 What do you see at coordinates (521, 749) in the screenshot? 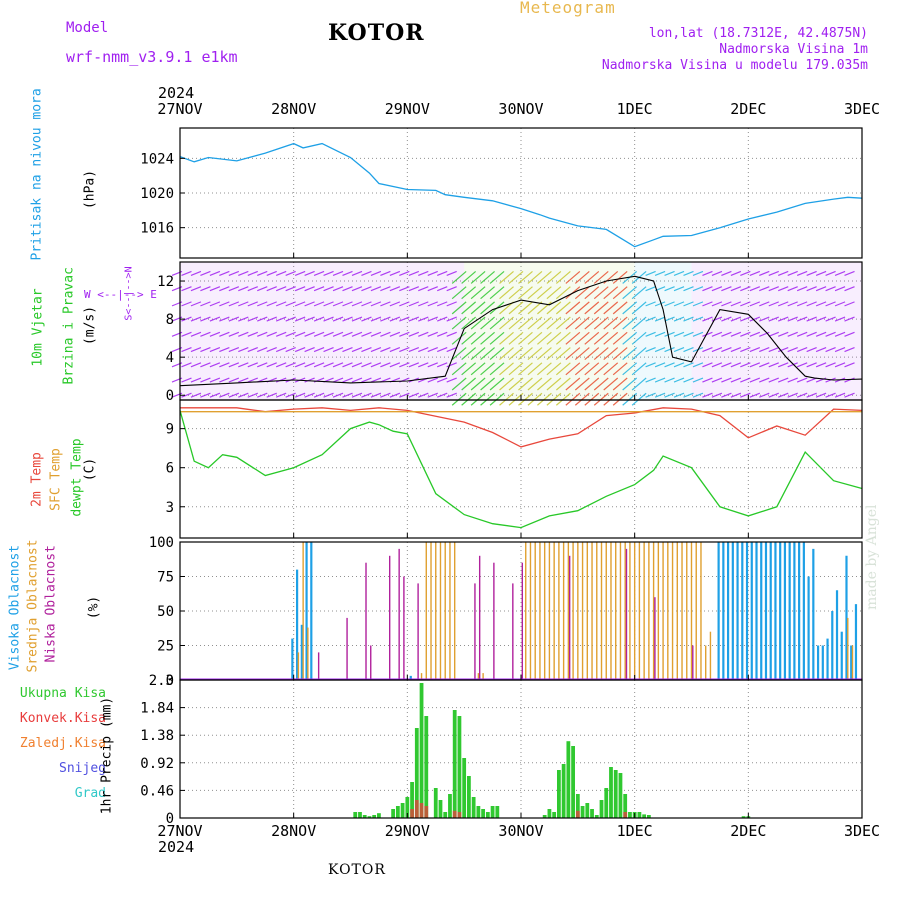
I see `panel-frame-precip` at bounding box center [521, 749].